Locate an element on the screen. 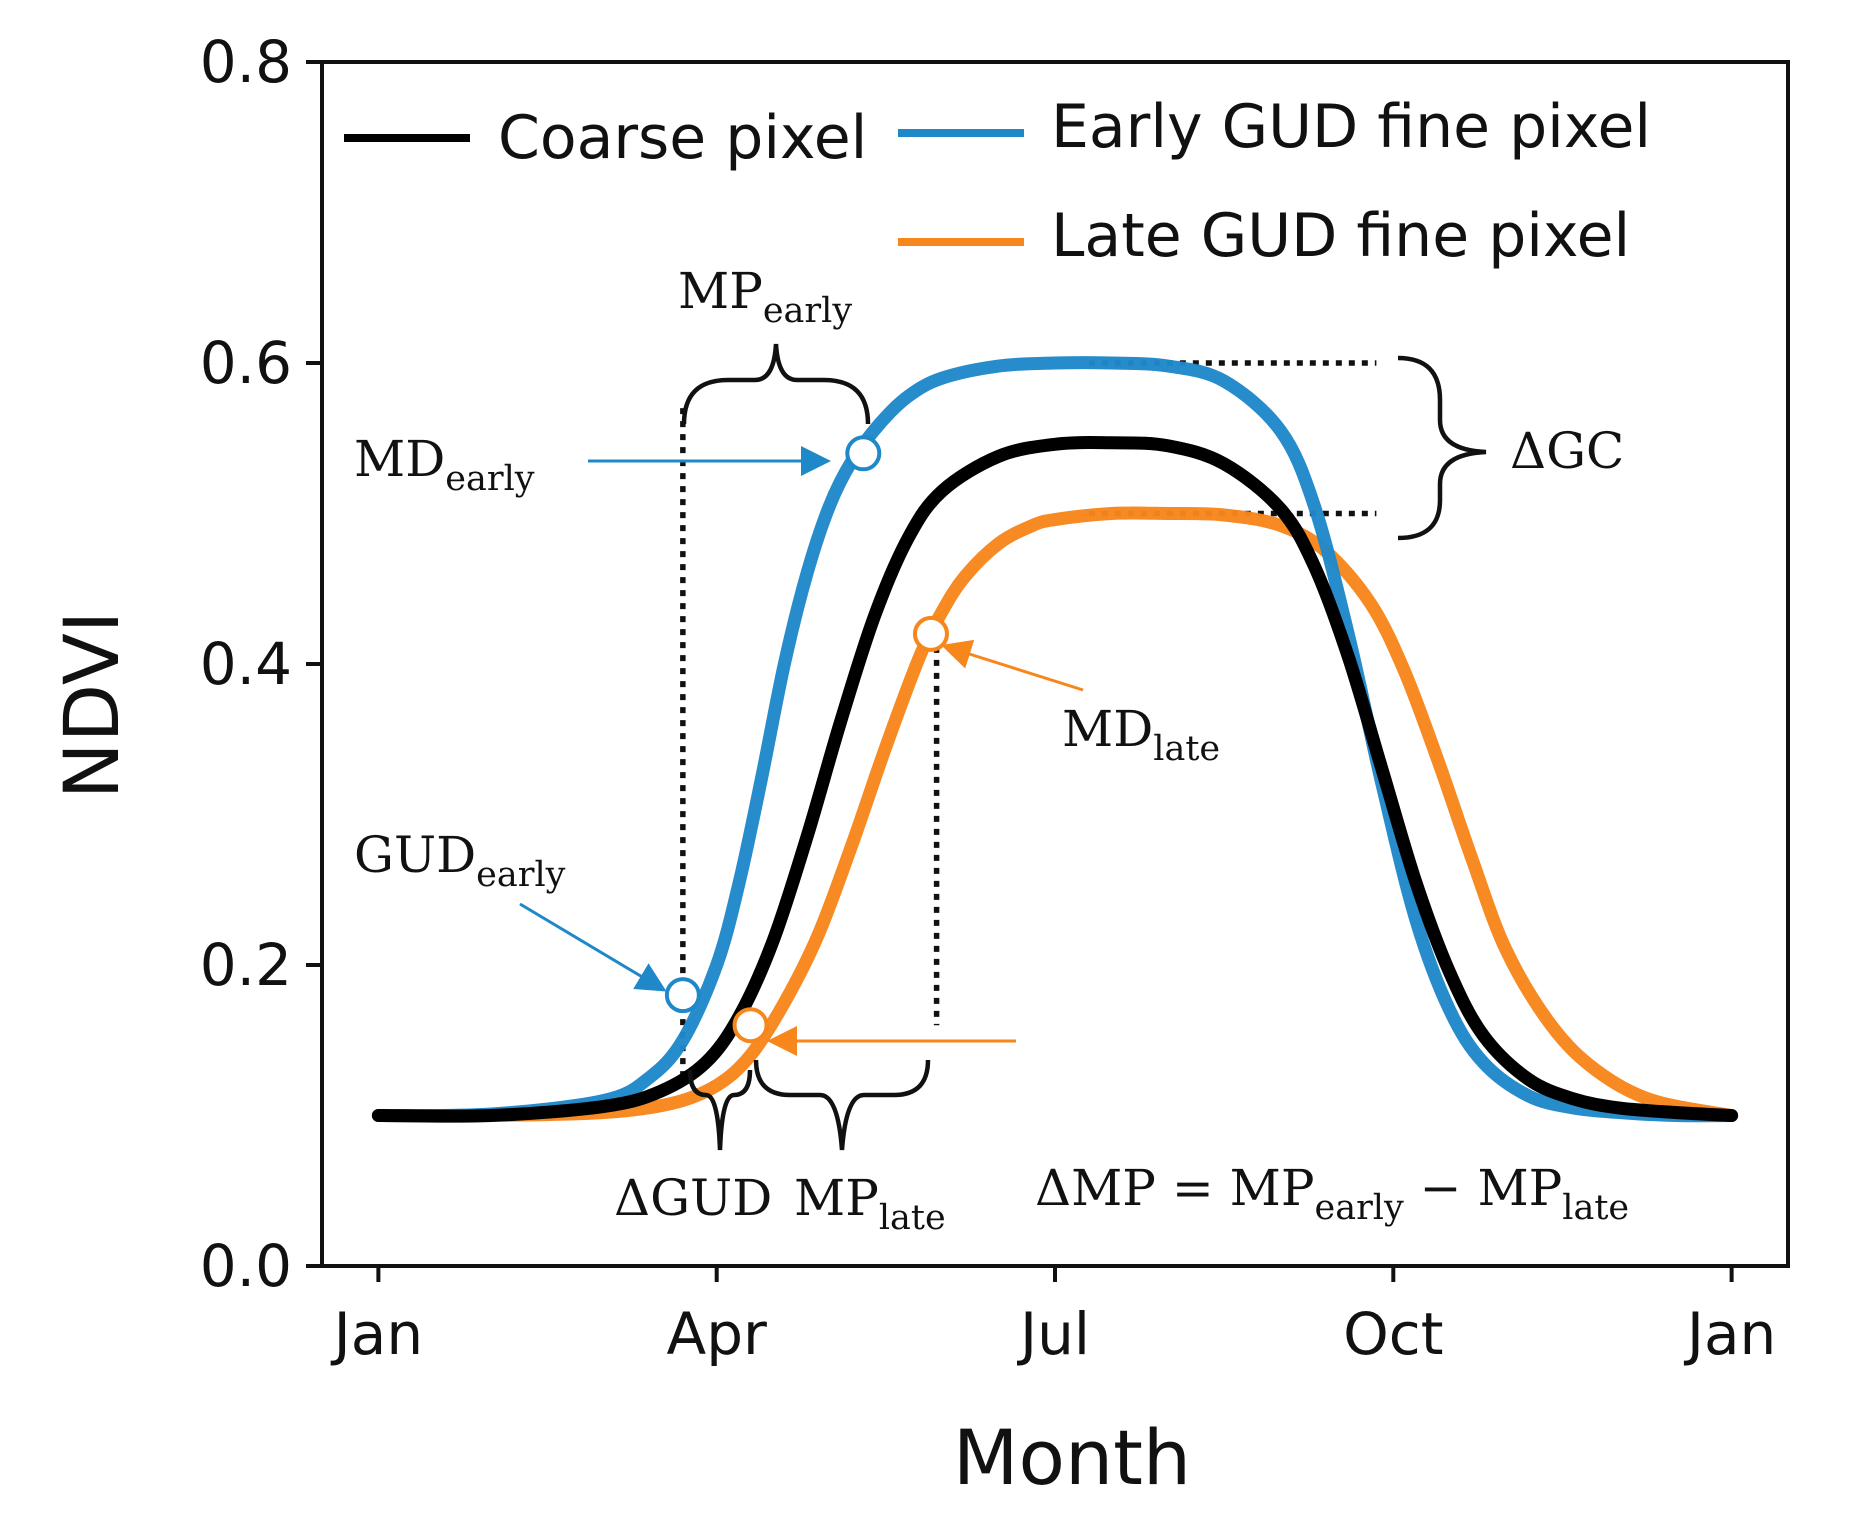  x-tick-label: Apr is located at coordinates (717, 1334).